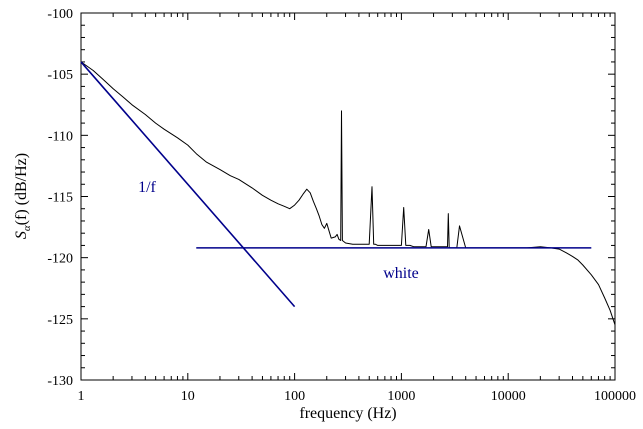 This screenshot has width=643, height=429. I want to click on y-tick-label: -120, so click(60, 259).